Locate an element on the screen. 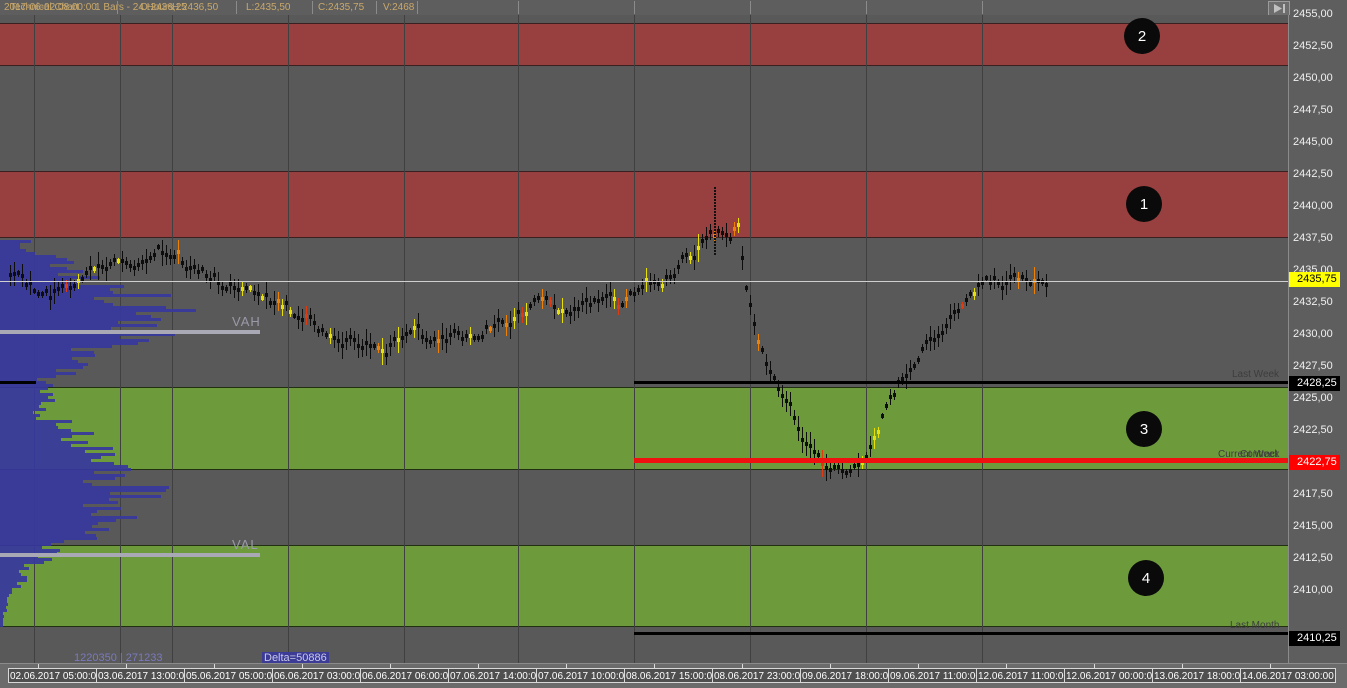 This screenshot has width=1347, height=688. session-divider is located at coordinates (288, 339).